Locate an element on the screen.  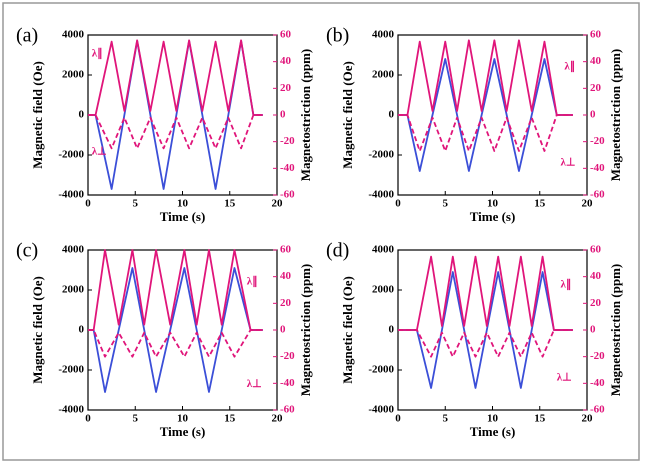
panel-label: (d) is located at coordinates (337, 251).